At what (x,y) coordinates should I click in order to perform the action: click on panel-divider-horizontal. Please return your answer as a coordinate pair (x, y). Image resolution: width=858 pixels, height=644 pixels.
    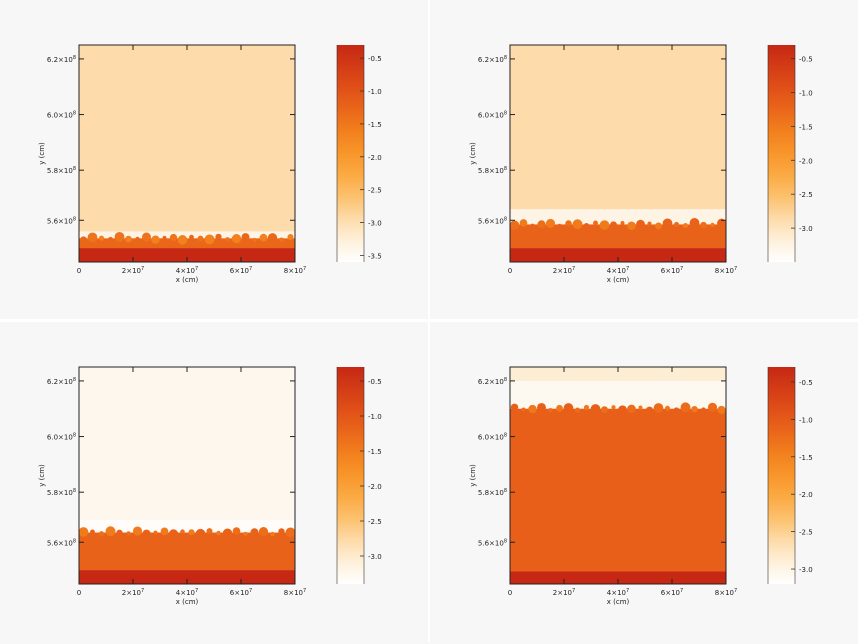
    Looking at the image, I should click on (429, 320).